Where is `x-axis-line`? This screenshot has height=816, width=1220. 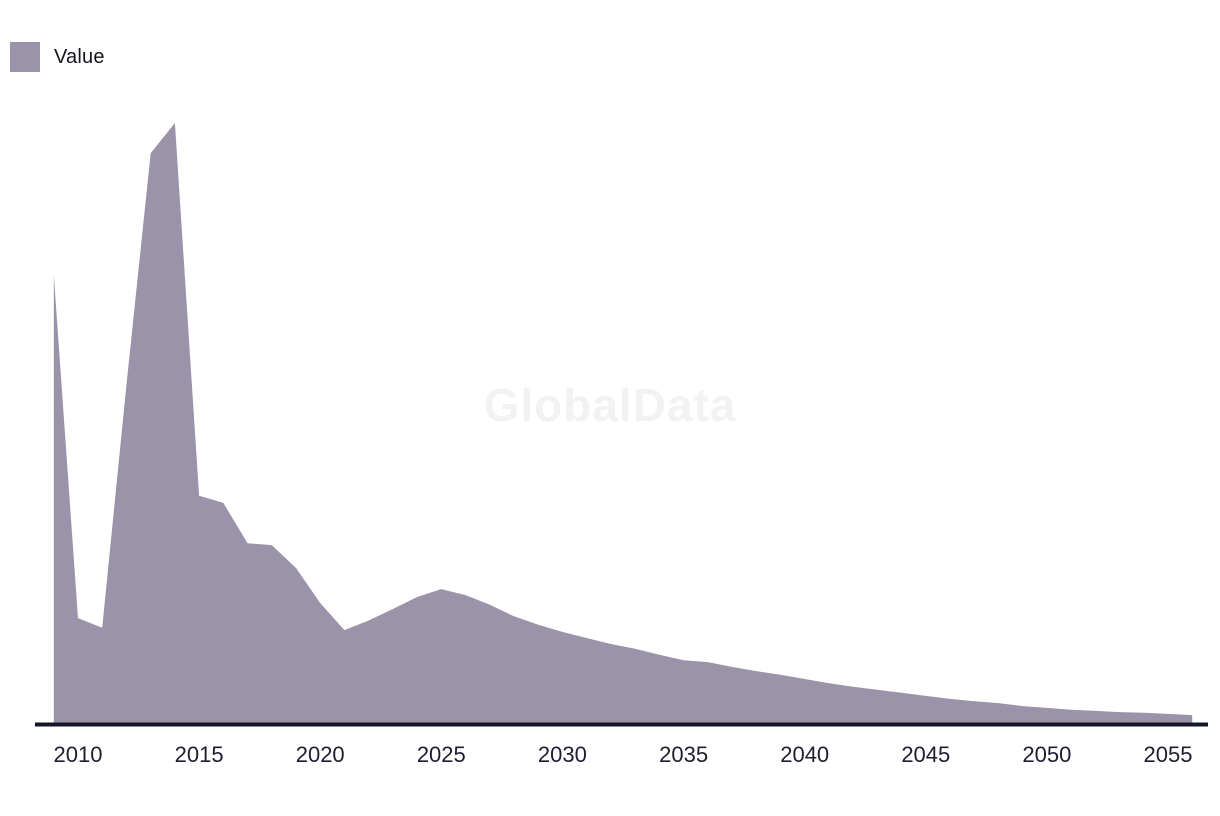
x-axis-line is located at coordinates (621, 724).